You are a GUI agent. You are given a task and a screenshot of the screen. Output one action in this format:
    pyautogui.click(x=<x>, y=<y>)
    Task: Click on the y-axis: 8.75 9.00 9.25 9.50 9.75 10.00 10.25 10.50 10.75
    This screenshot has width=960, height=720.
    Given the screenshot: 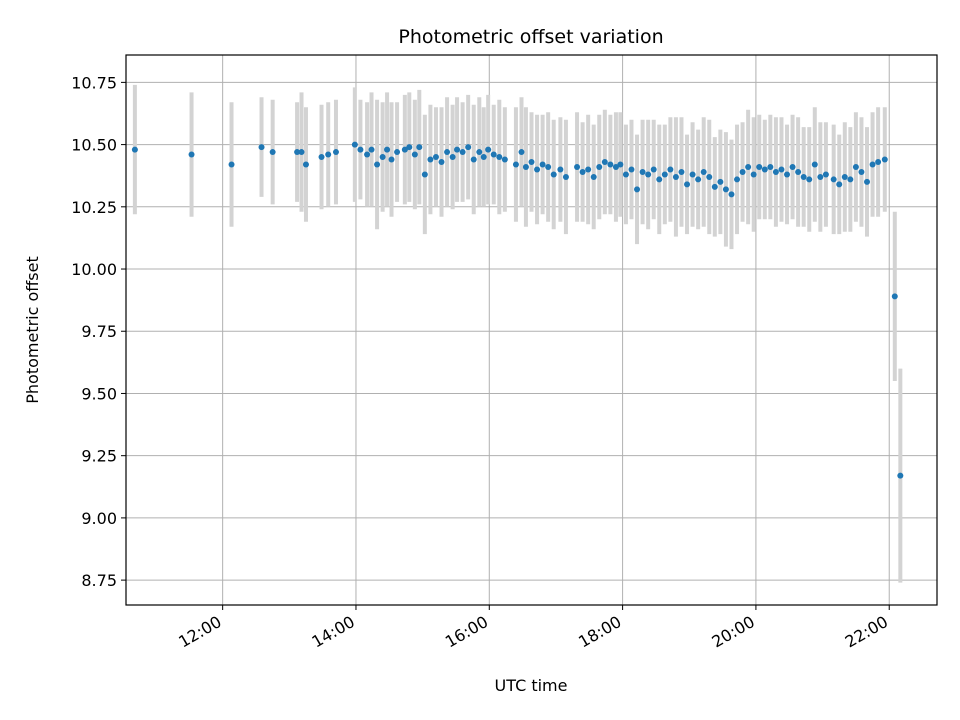 What is the action you would take?
    pyautogui.click(x=98, y=331)
    